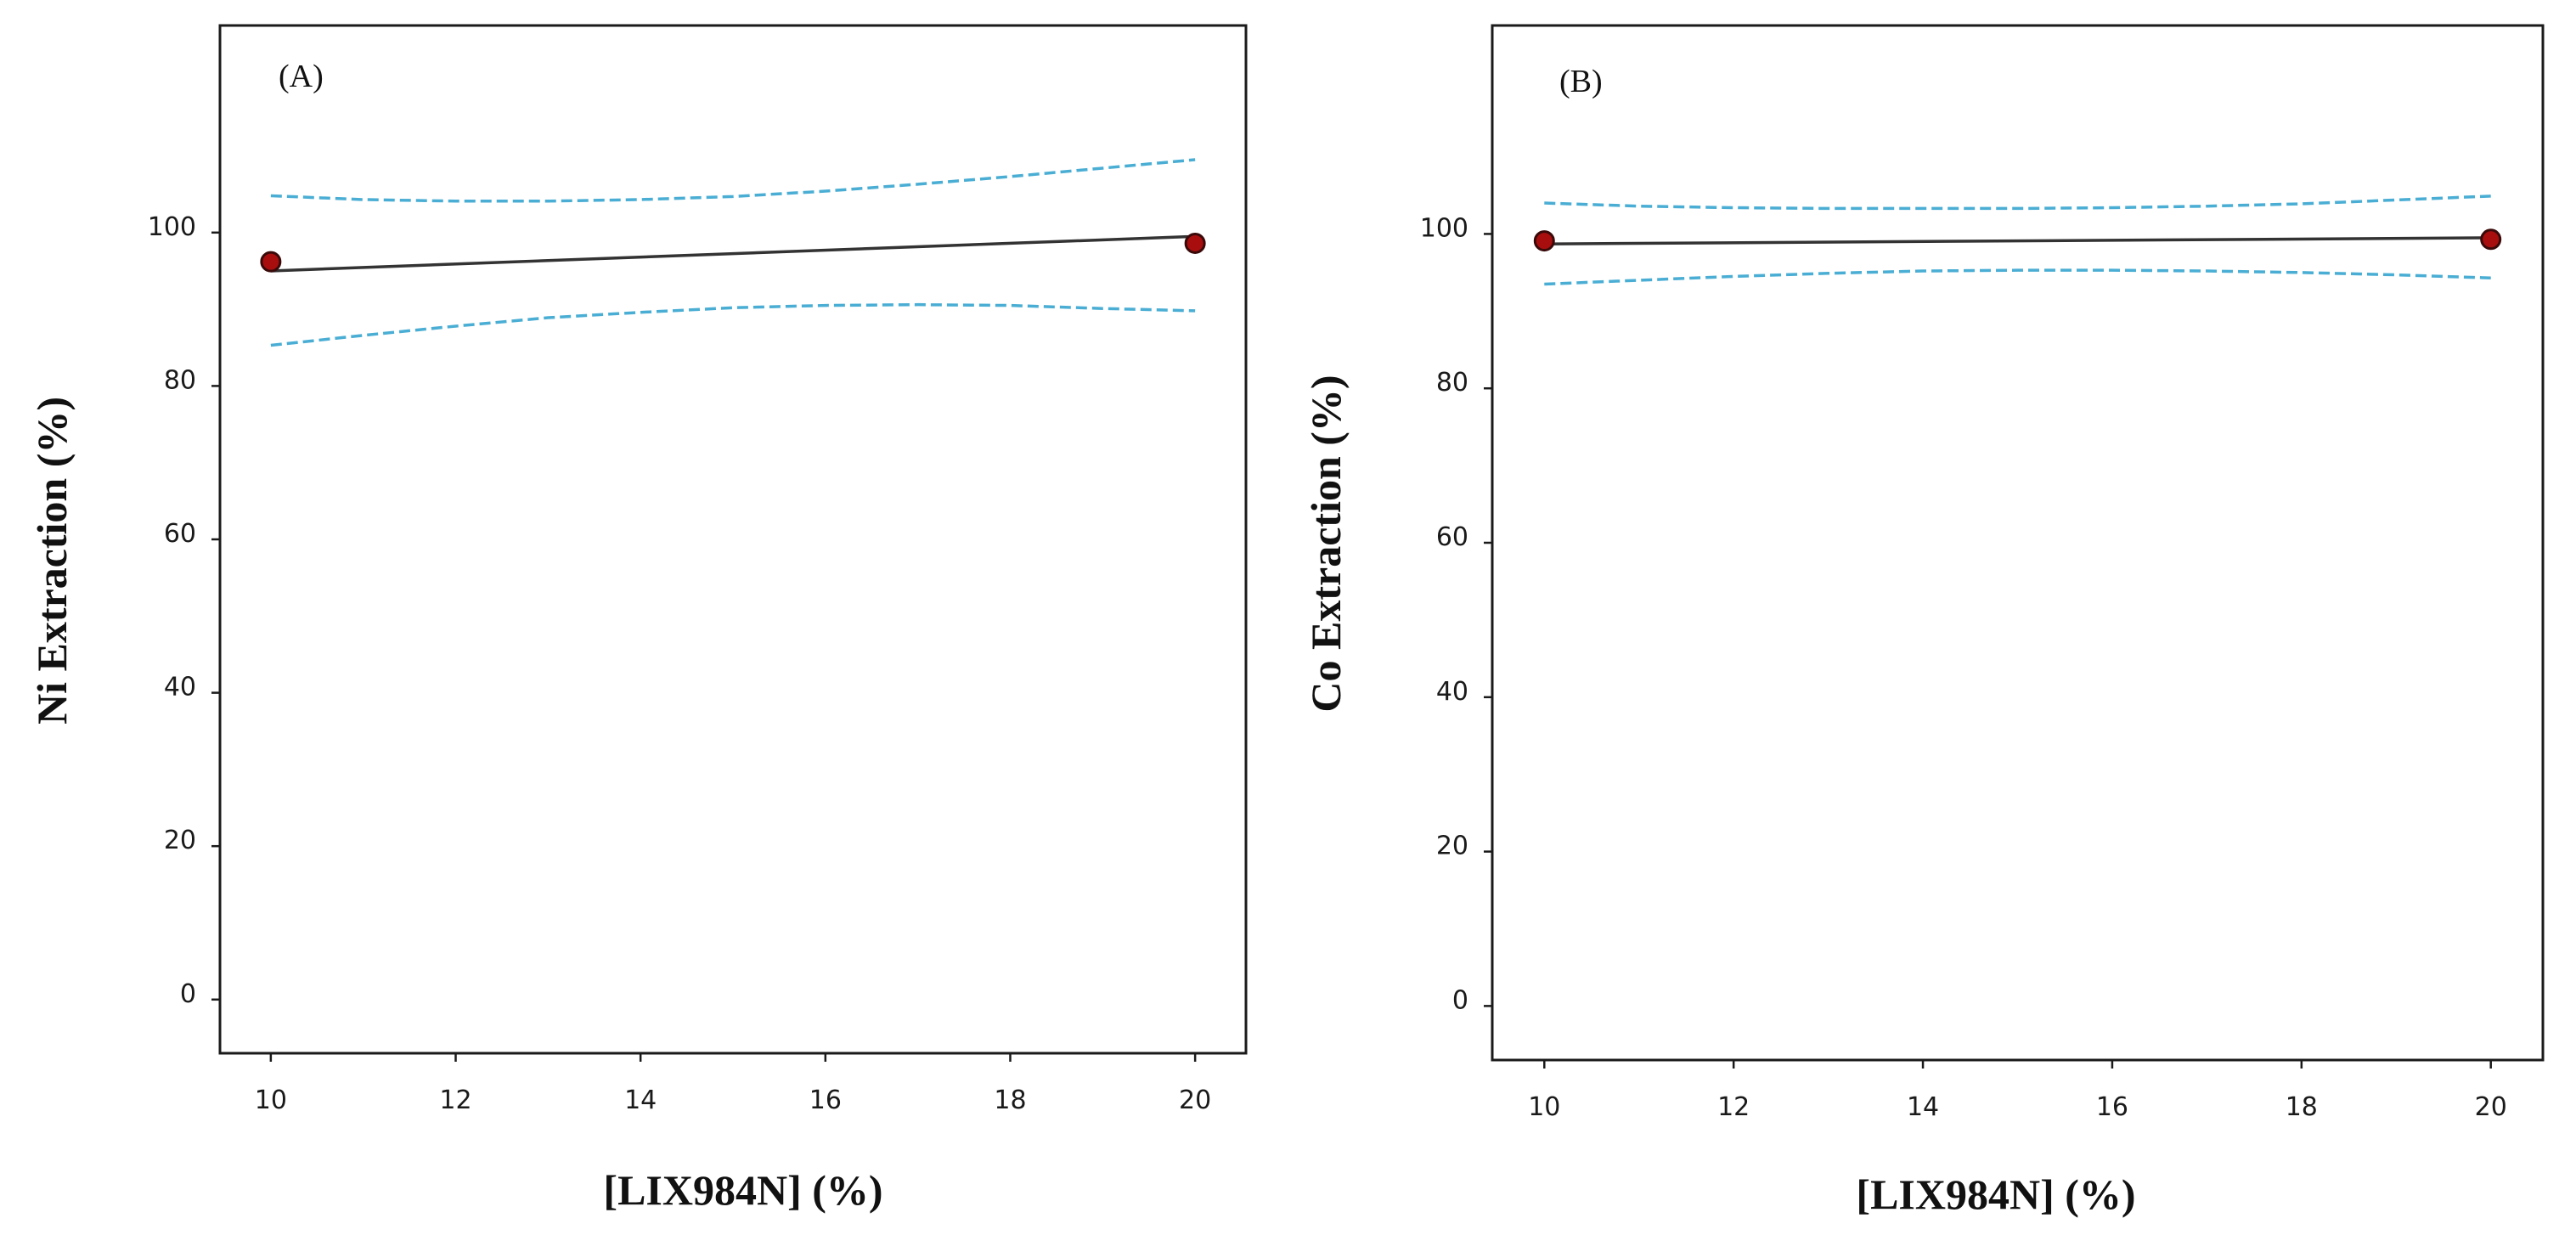 This screenshot has height=1235, width=2576. What do you see at coordinates (1326, 543) in the screenshot?
I see `y-axis-title: Co Extraction (%)` at bounding box center [1326, 543].